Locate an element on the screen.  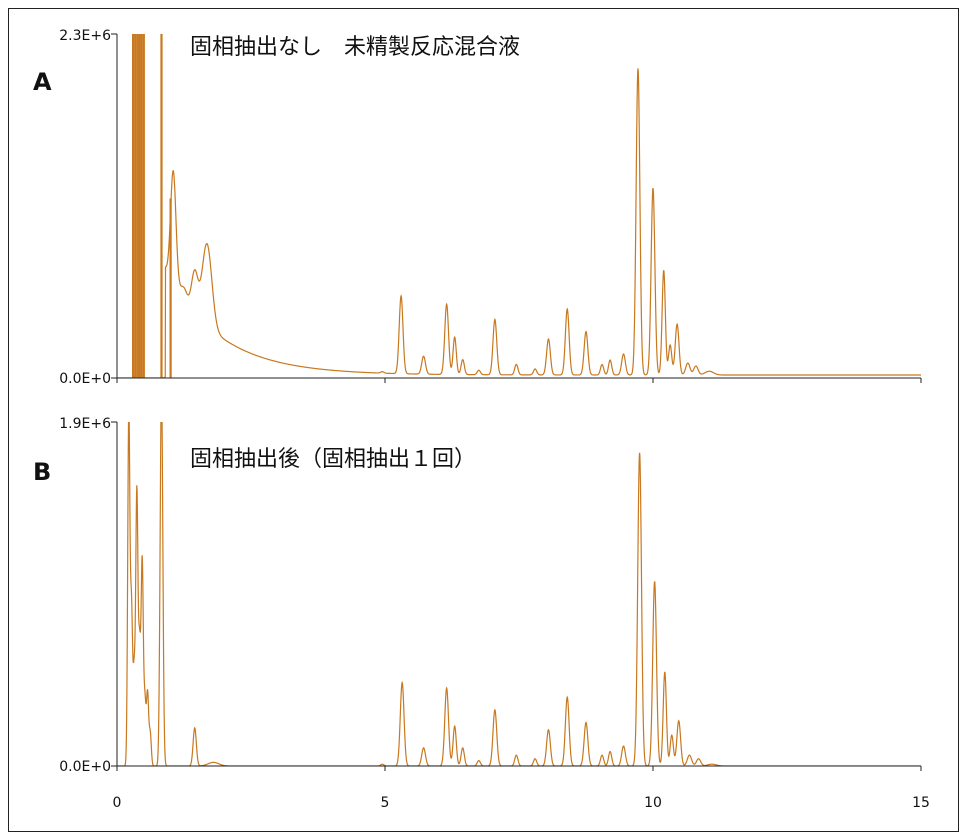
panel-title-B: 固相抽出後（固相抽出１回） is located at coordinates (333, 459).